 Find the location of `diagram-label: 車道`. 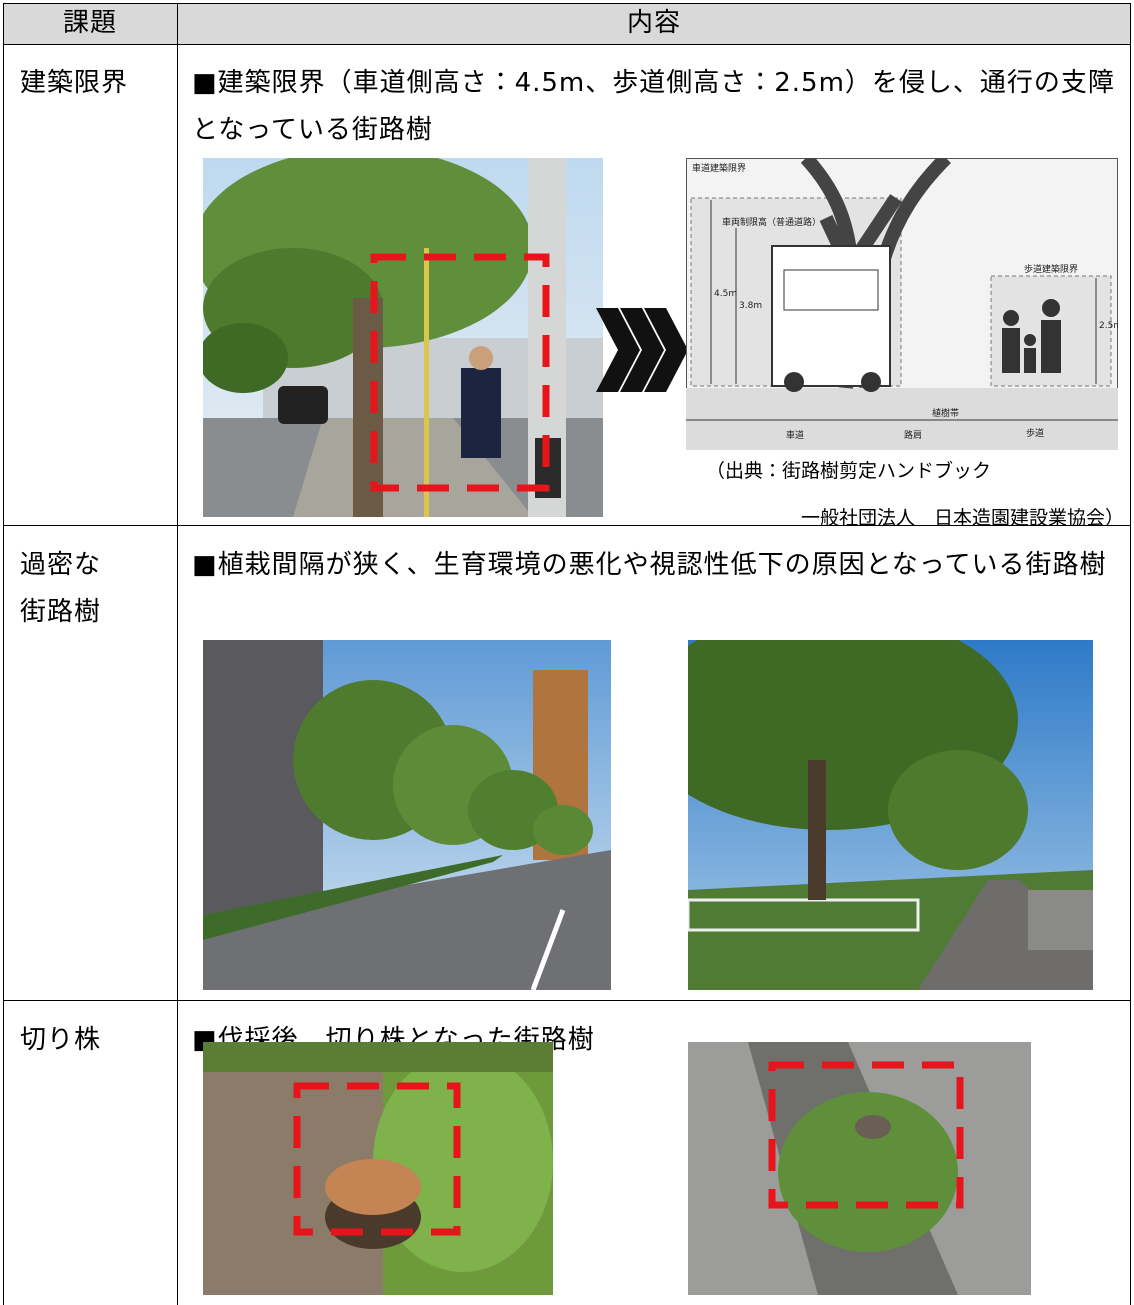

diagram-label: 車道 is located at coordinates (795, 435).